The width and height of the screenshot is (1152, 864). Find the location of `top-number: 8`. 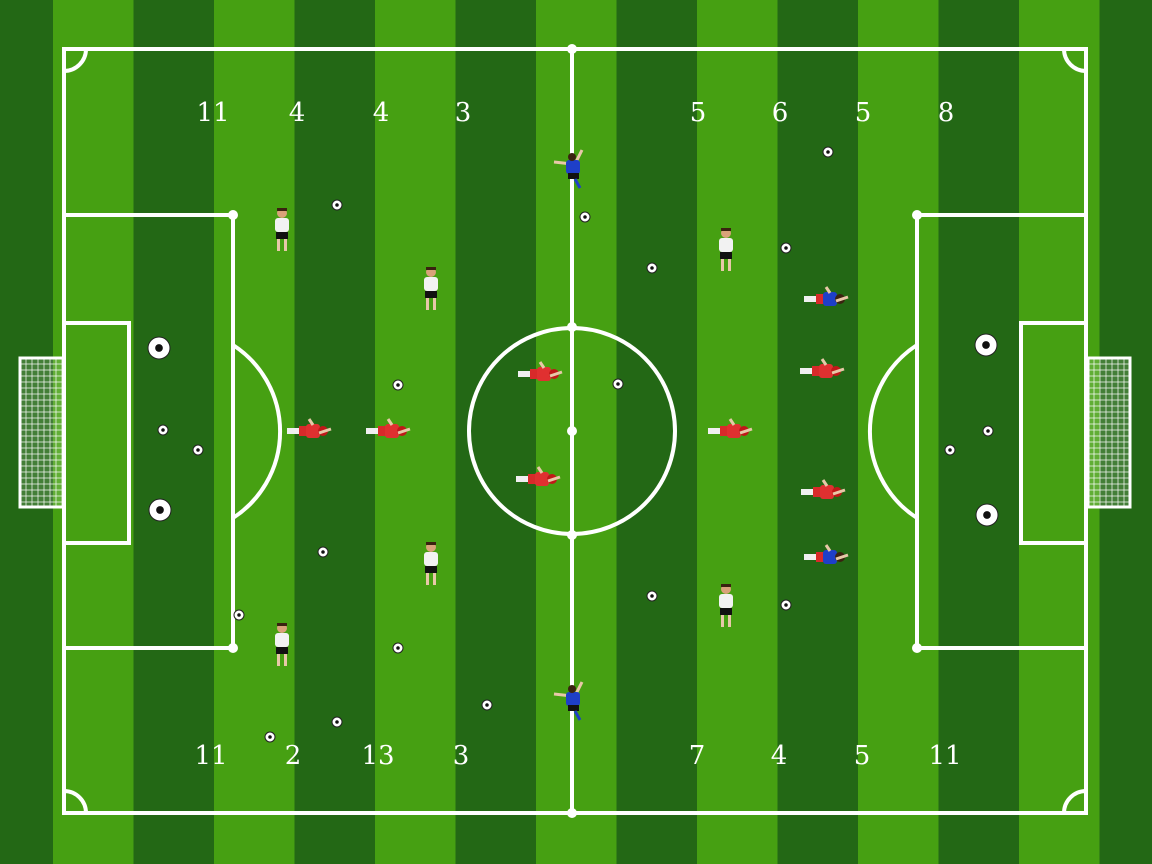

top-number: 8 is located at coordinates (946, 113).